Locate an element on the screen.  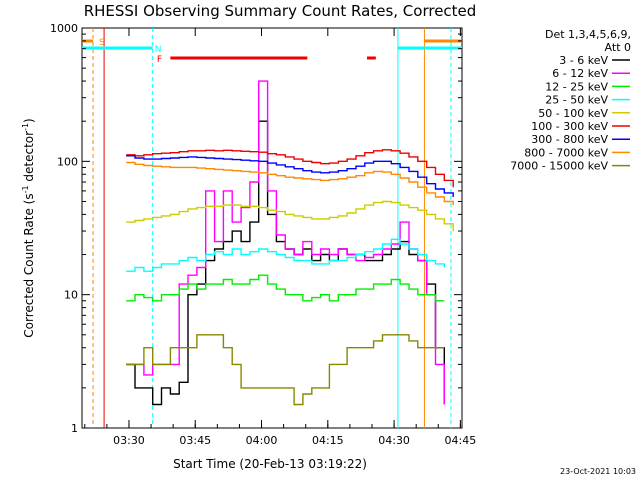
date-stamp: 23-Oct-2021 10:03 is located at coordinates (598, 471).